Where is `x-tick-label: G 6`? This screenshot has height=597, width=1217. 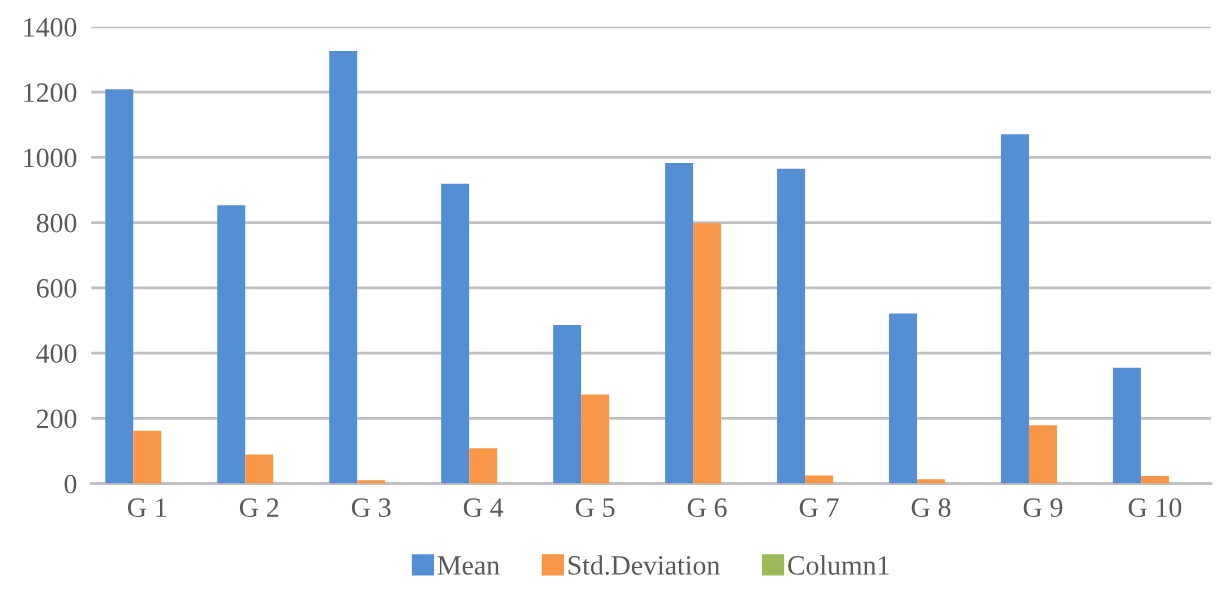
x-tick-label: G 6 is located at coordinates (707, 508).